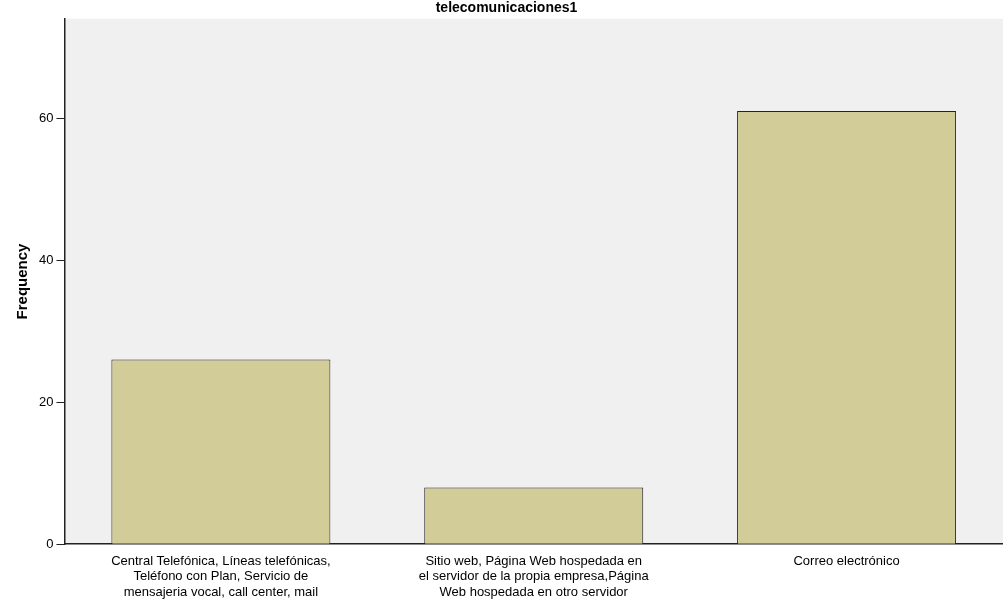  I want to click on y-axis-title: Frequency, so click(22, 281).